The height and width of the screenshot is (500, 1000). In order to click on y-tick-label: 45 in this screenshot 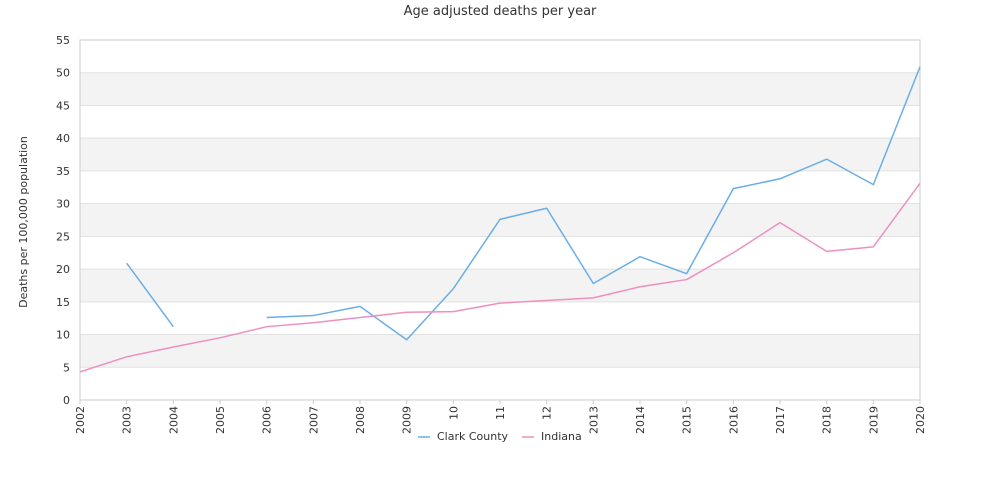, I will do `click(63, 105)`.